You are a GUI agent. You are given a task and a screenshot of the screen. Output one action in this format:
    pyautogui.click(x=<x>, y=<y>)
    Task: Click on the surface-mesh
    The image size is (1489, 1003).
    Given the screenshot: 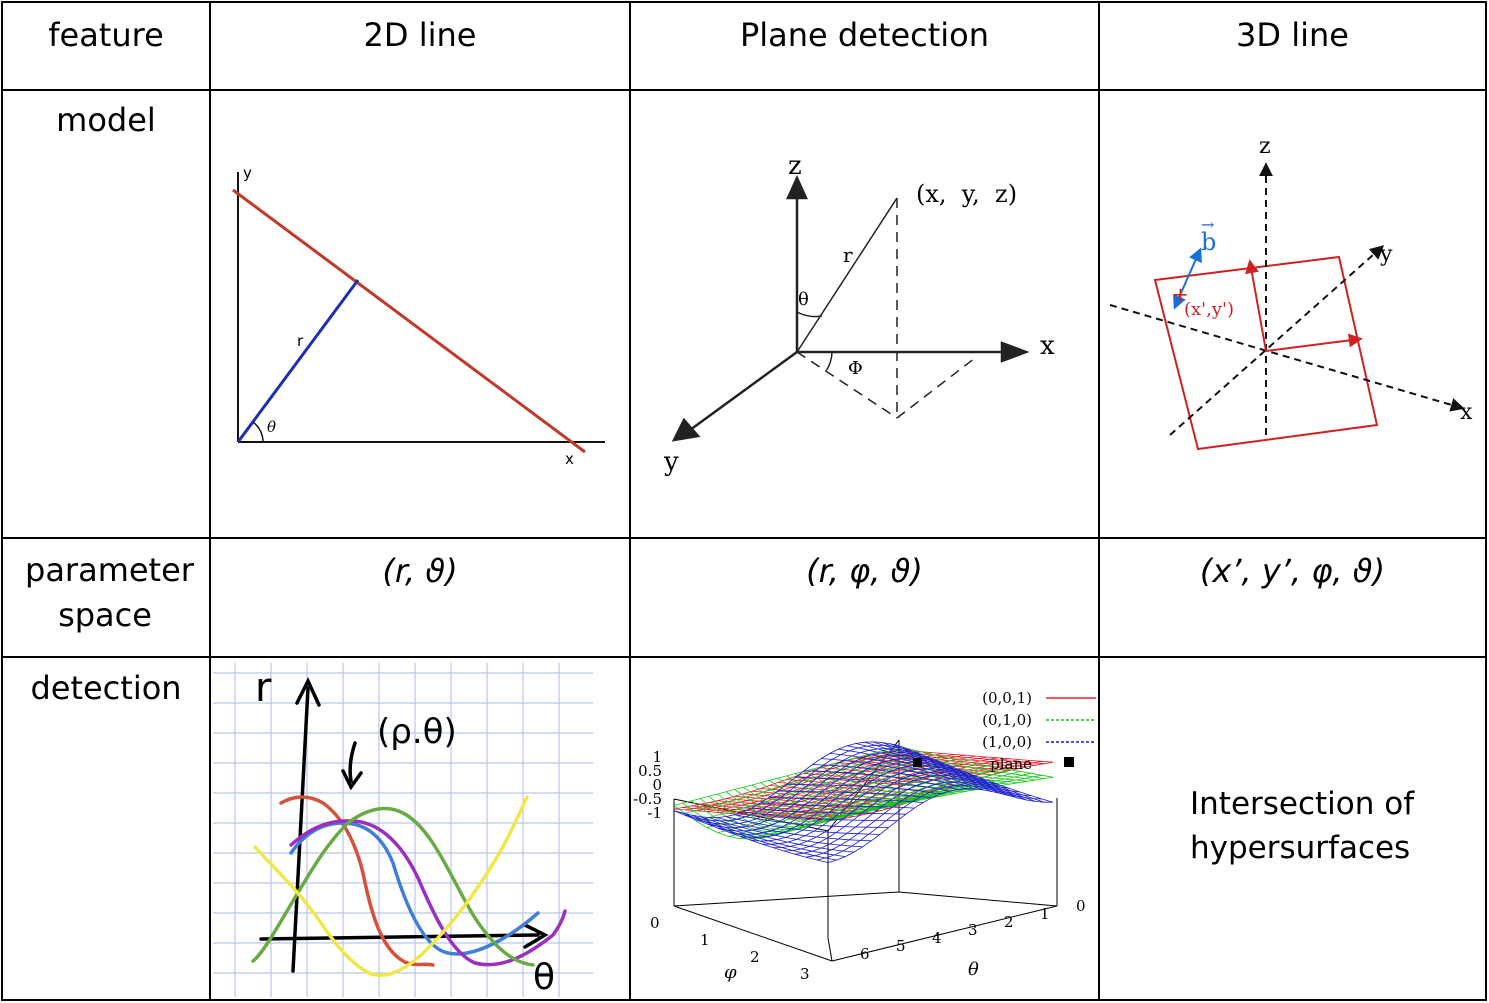 What is the action you would take?
    pyautogui.click(x=863, y=802)
    